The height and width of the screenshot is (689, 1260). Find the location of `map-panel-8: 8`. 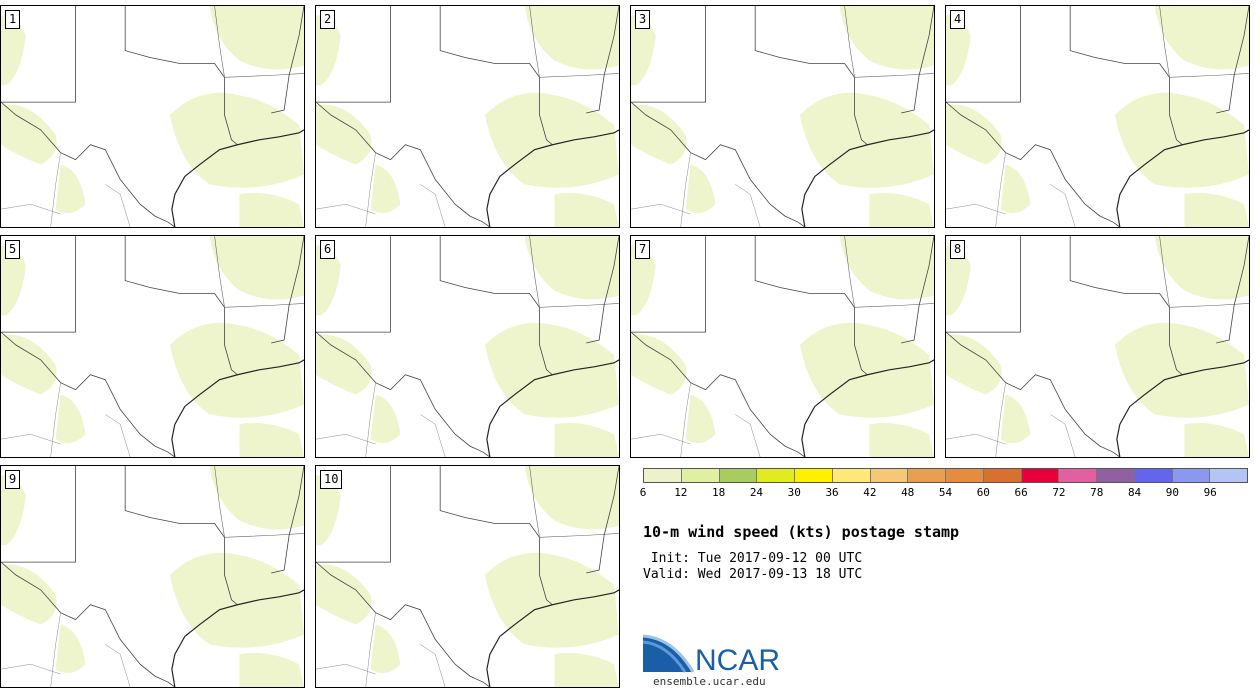

map-panel-8: 8 is located at coordinates (1097, 346).